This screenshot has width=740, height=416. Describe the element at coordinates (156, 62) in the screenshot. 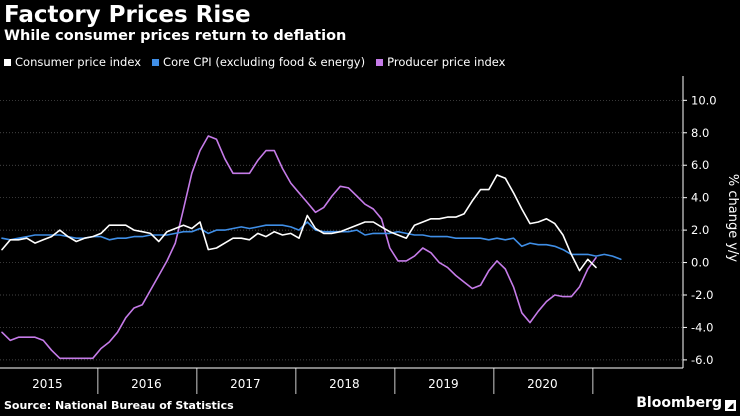

I see `legend-swatch-core-cpi` at that location.